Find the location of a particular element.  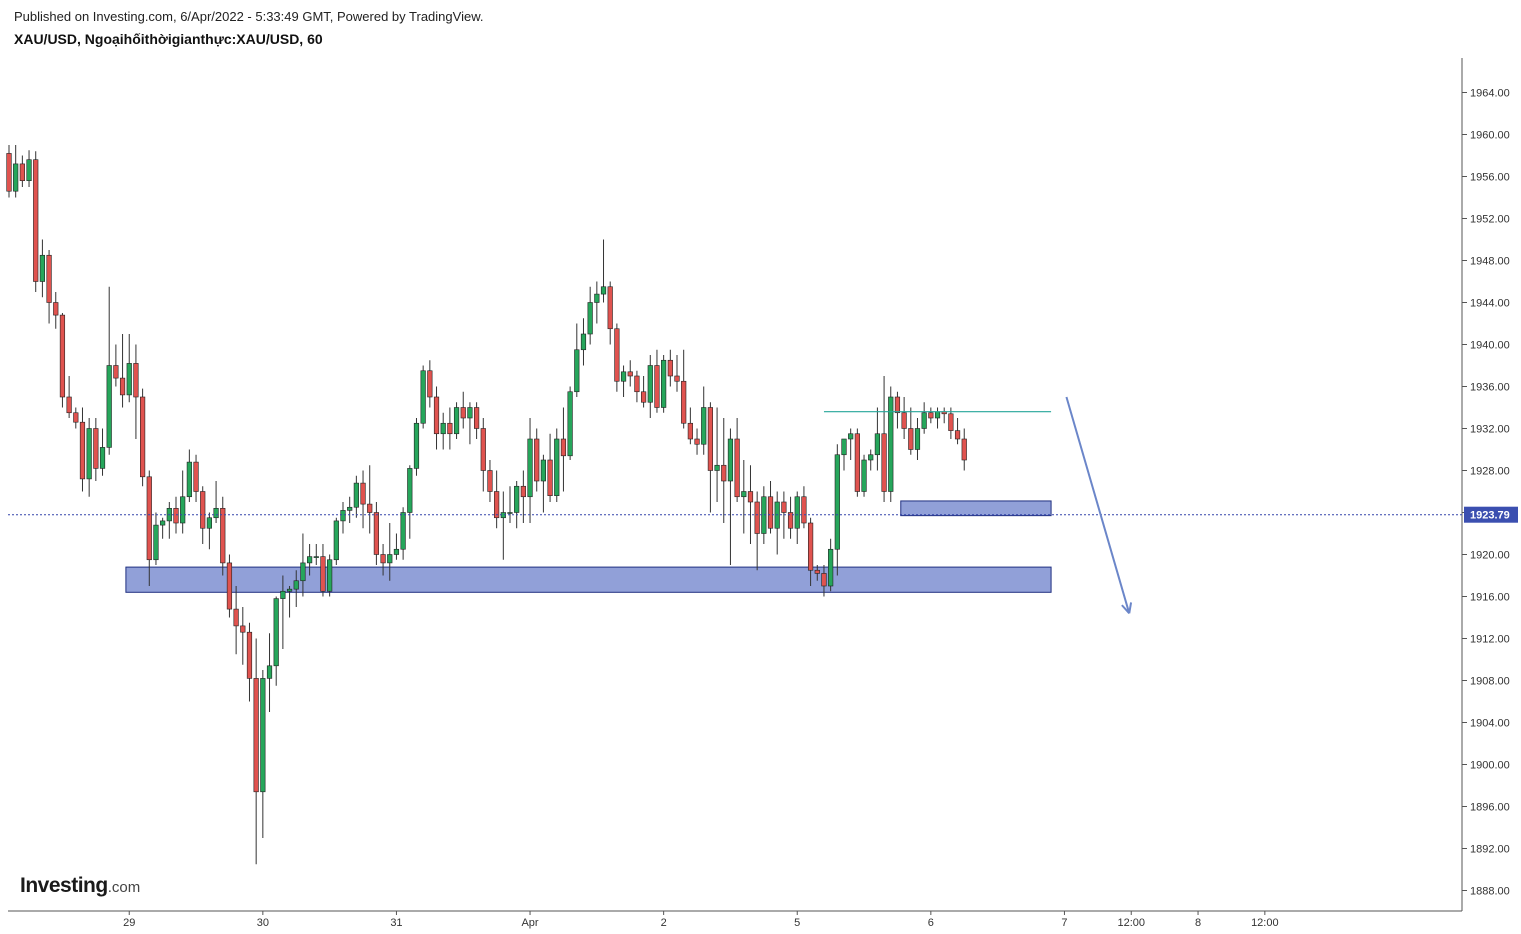

price-tick-label: 1936.00 is located at coordinates (1490, 388).